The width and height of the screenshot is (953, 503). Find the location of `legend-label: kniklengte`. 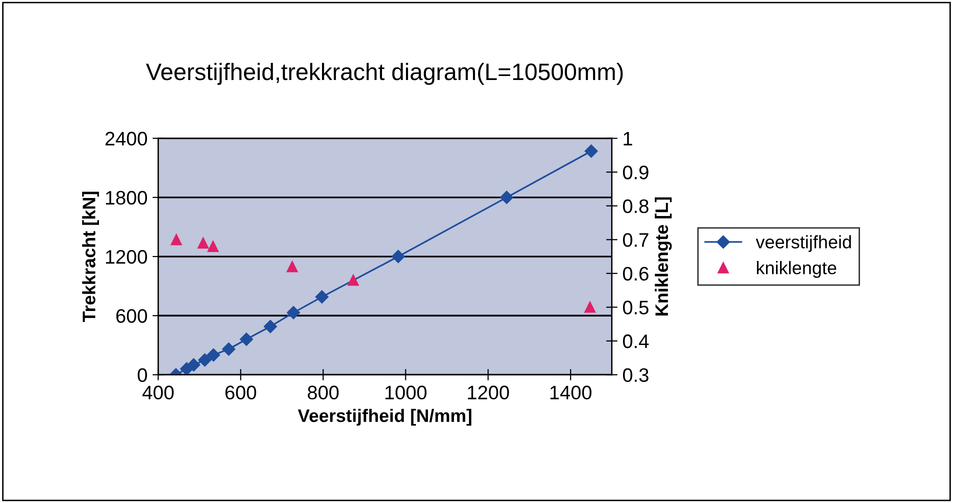

legend-label: kniklengte is located at coordinates (796, 269).